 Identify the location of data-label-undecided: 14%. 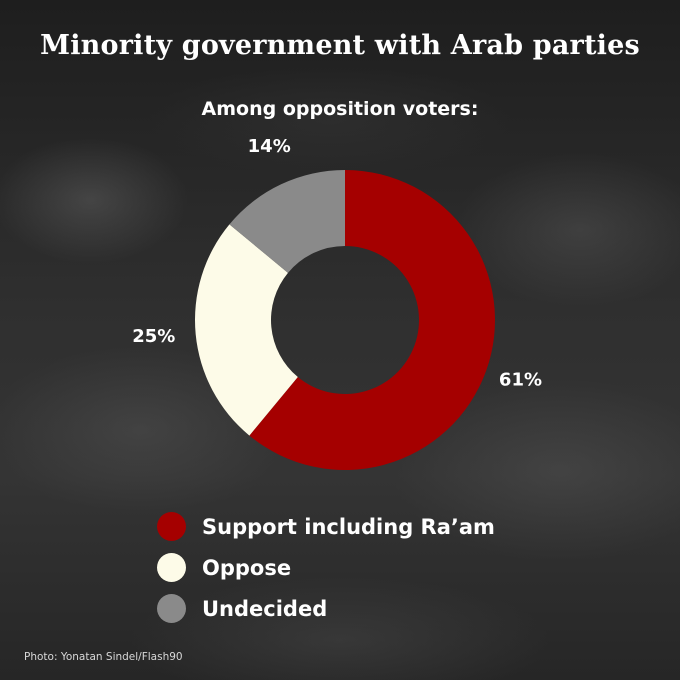
(269, 146).